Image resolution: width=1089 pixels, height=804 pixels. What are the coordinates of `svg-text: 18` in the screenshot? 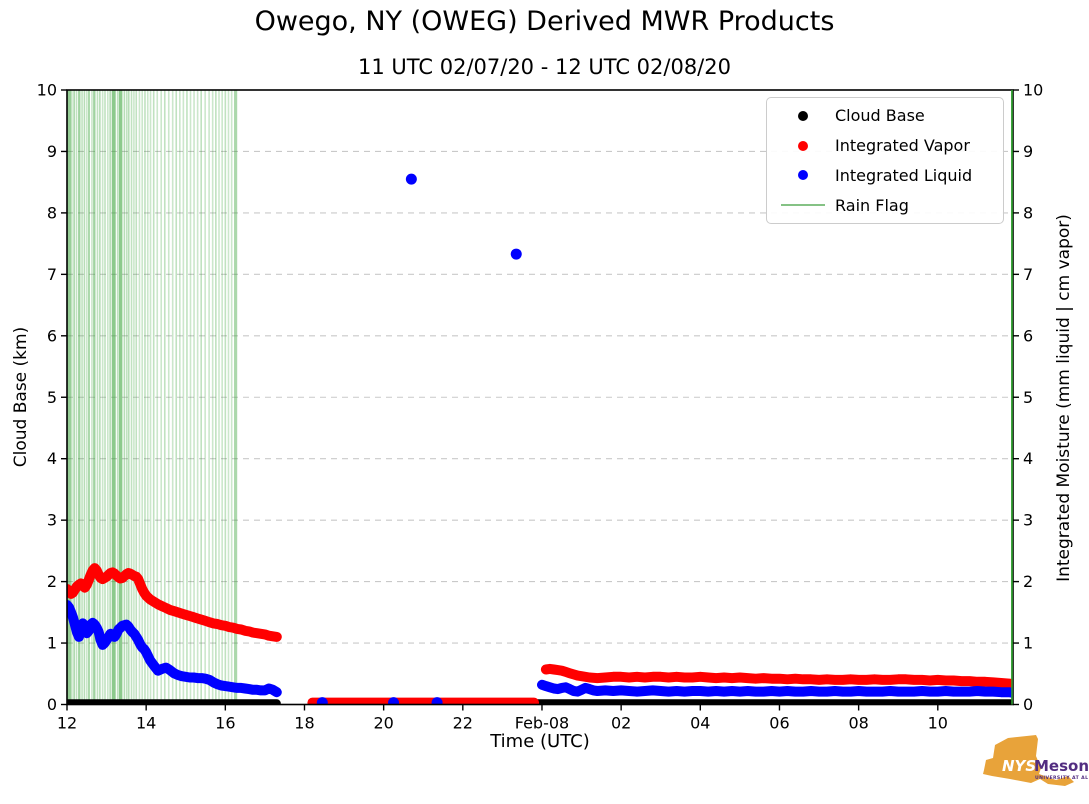 It's located at (304, 723).